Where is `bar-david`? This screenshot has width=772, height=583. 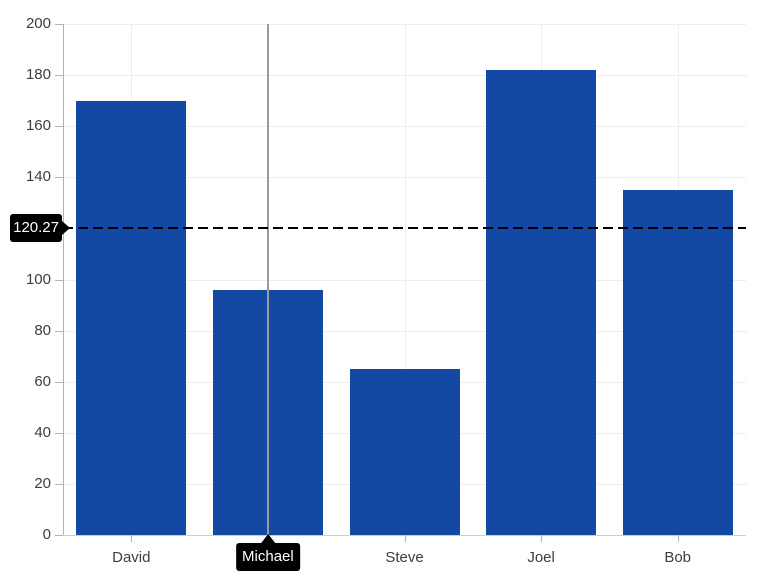
bar-david is located at coordinates (131, 317).